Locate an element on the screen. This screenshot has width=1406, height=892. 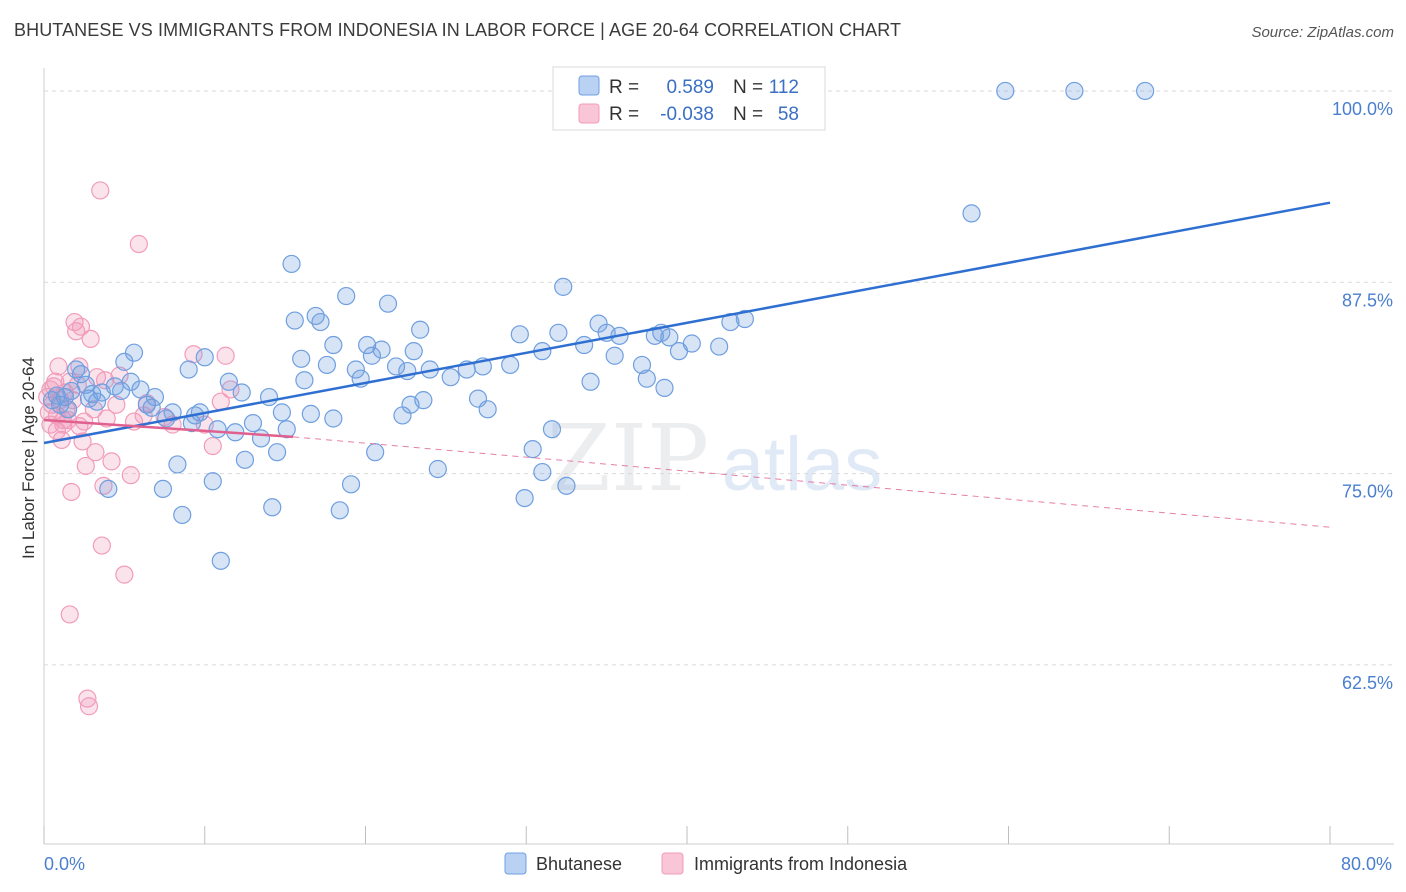
watermark: ZIP atlas is located at coordinates (714, 458).